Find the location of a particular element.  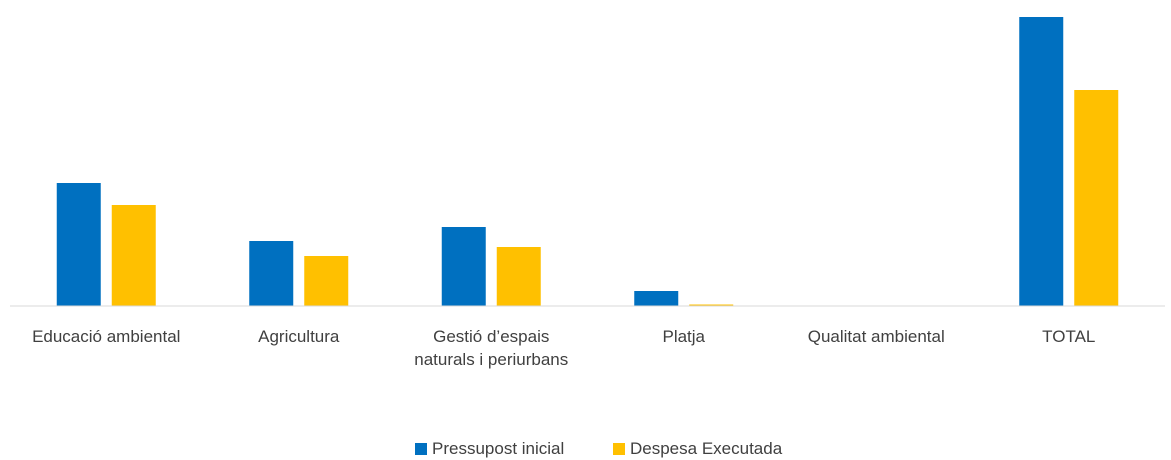

legend-label: Pressupost inicial is located at coordinates (498, 448).